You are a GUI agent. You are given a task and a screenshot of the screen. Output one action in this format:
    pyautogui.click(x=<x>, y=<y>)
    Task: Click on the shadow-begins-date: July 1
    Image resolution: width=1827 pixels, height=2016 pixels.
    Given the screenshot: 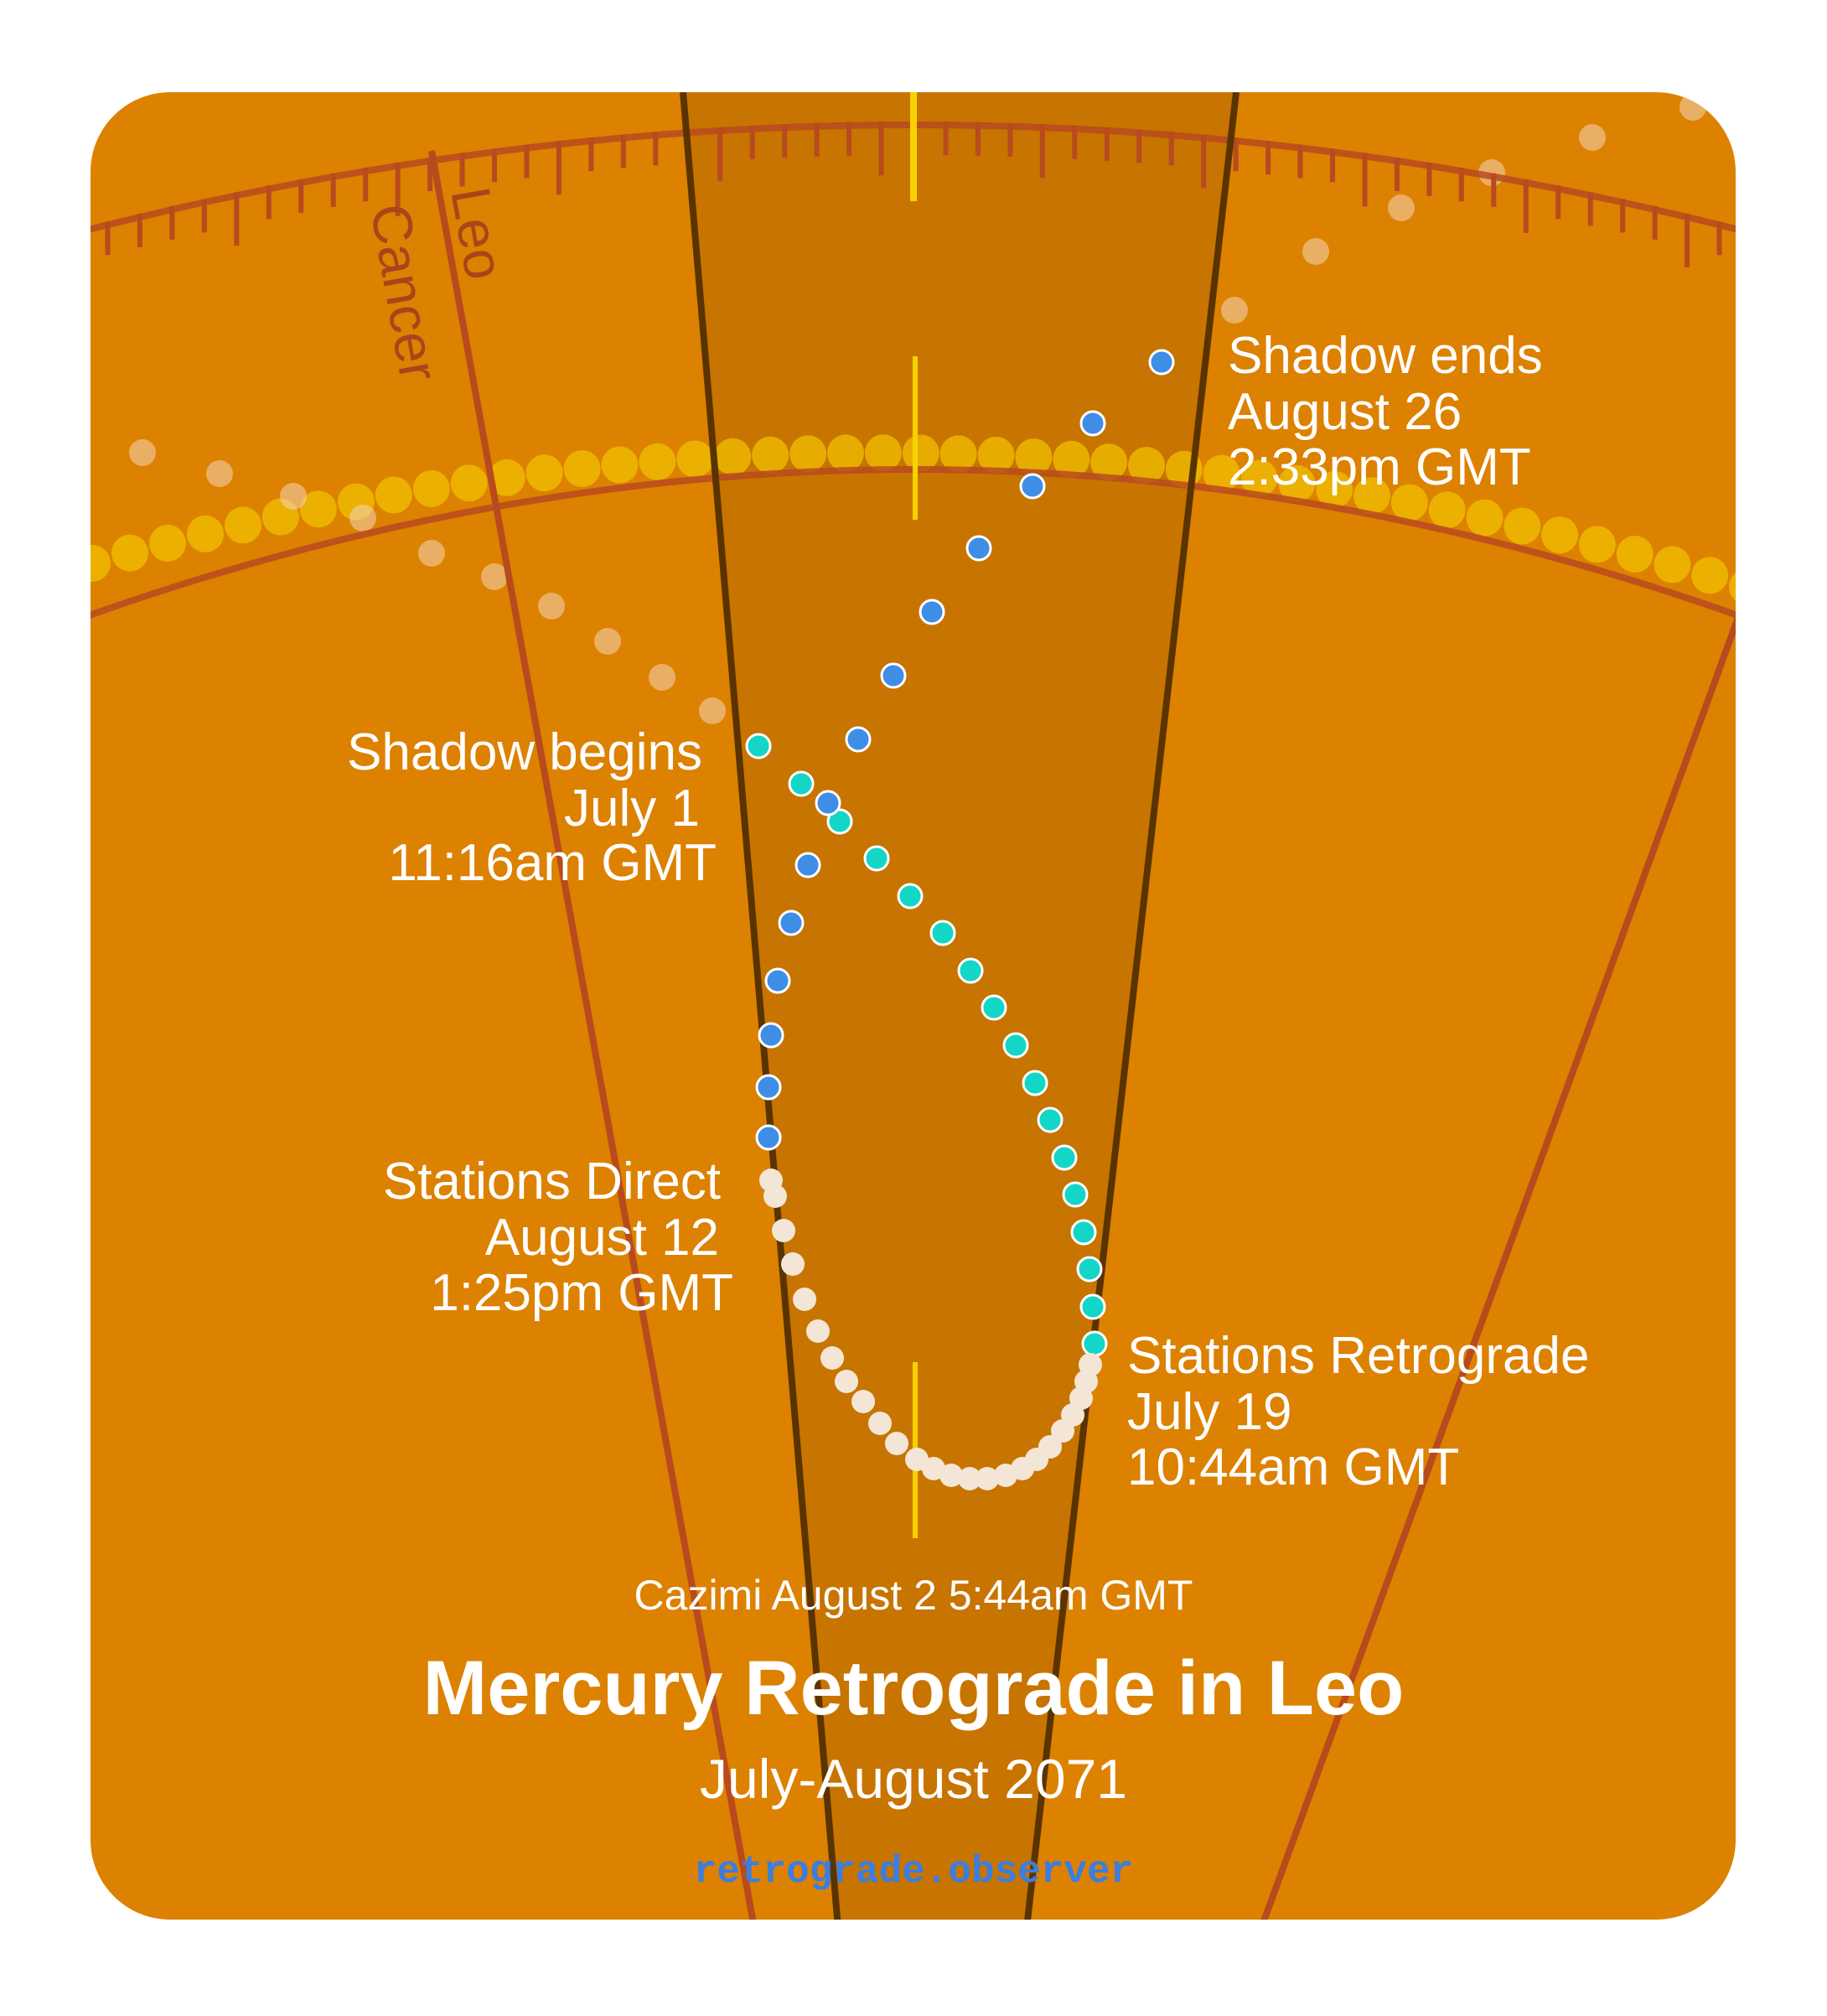 What is the action you would take?
    pyautogui.click(x=632, y=809)
    